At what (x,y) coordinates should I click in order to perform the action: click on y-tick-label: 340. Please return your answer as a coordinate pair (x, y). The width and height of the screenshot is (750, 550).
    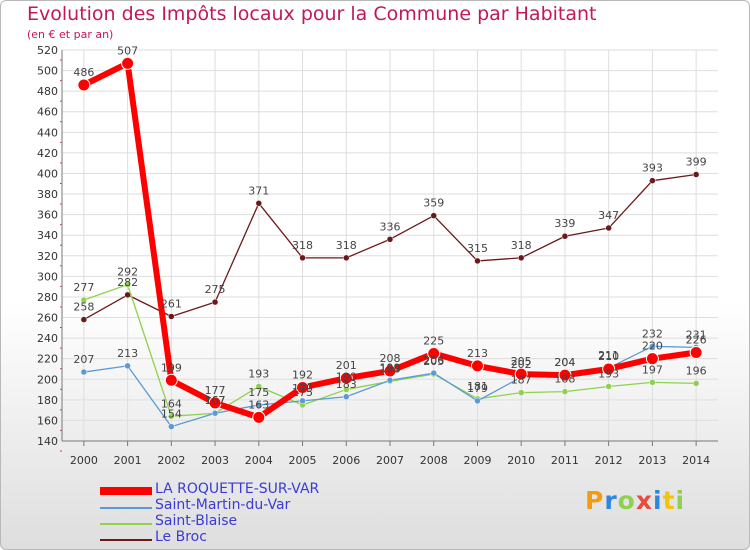
    Looking at the image, I should click on (47, 235).